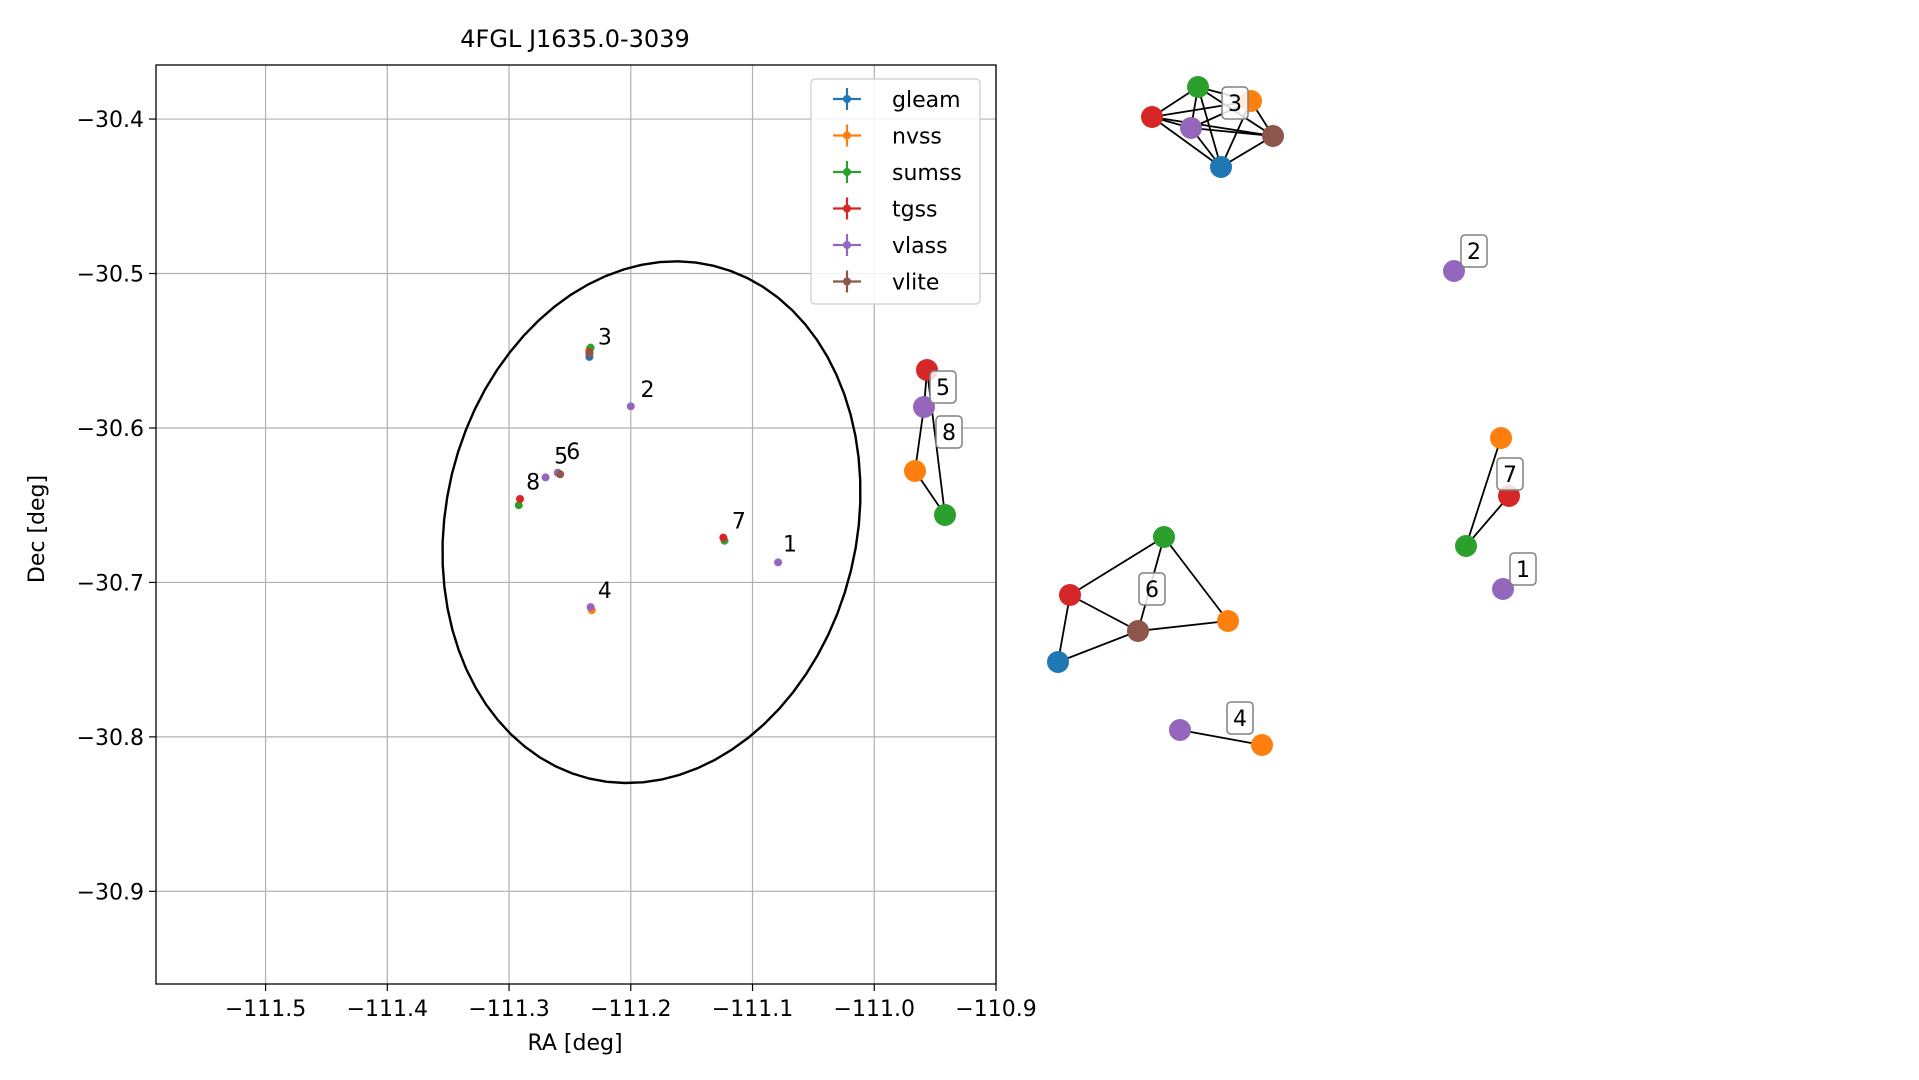 Image resolution: width=1919 pixels, height=1080 pixels. What do you see at coordinates (1221, 167) in the screenshot?
I see `network-node-gleam` at bounding box center [1221, 167].